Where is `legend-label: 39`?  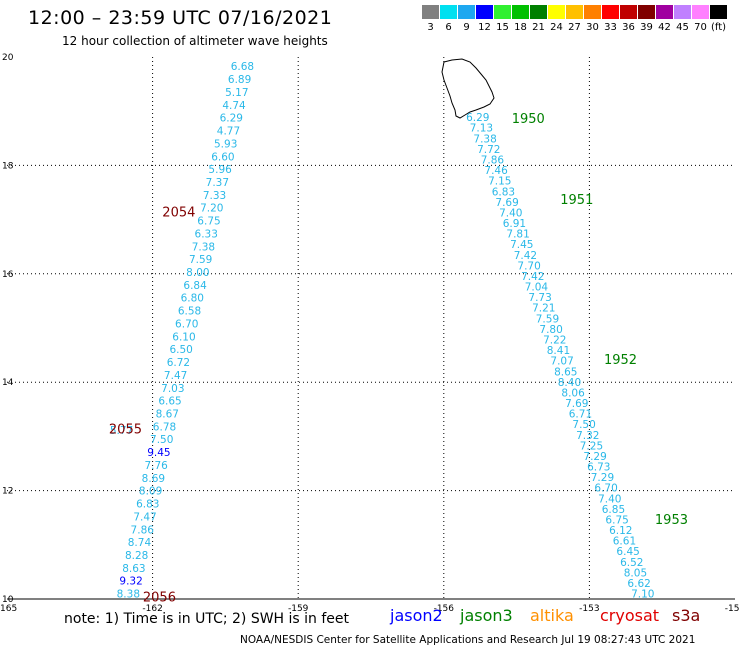
legend-label: 39 is located at coordinates (646, 27).